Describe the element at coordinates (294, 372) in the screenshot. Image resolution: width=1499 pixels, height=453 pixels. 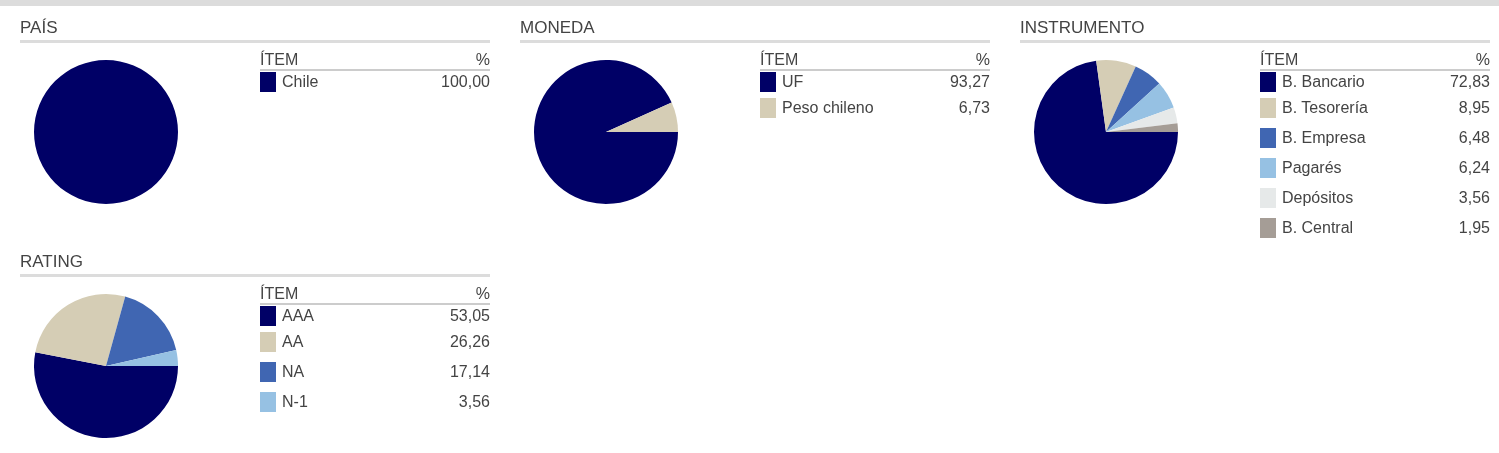
I see `legend-label: NA` at that location.